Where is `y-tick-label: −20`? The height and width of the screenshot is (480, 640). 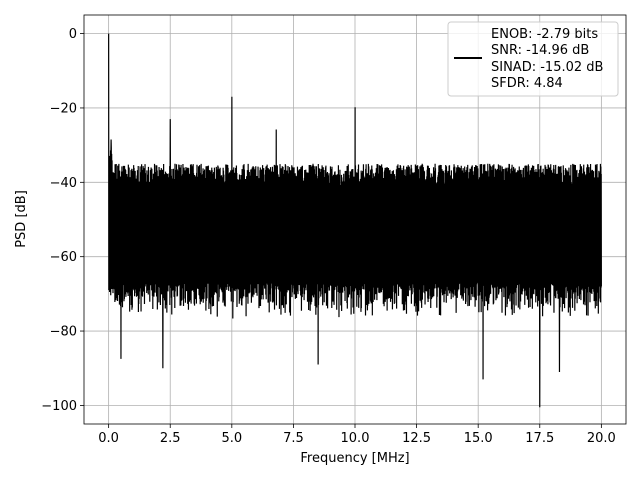
y-tick-label: −20 is located at coordinates (63, 108).